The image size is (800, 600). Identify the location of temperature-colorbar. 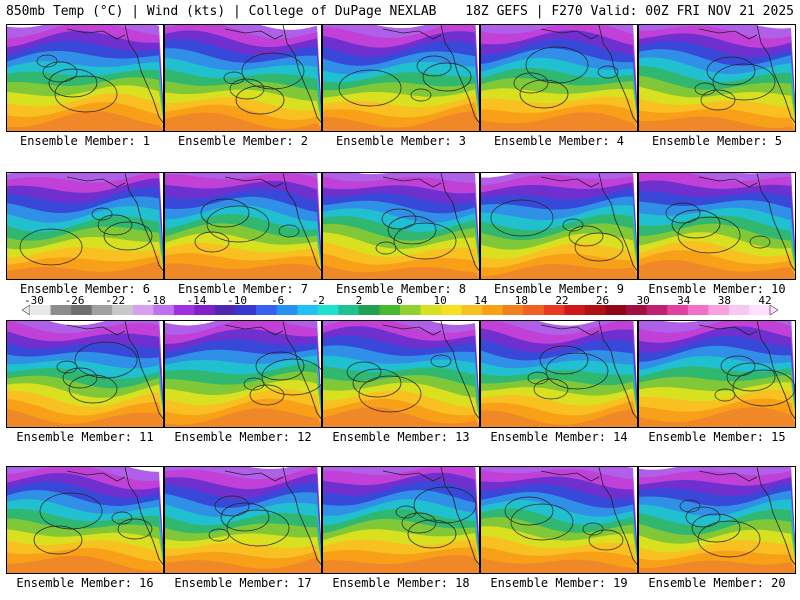
(400, 310).